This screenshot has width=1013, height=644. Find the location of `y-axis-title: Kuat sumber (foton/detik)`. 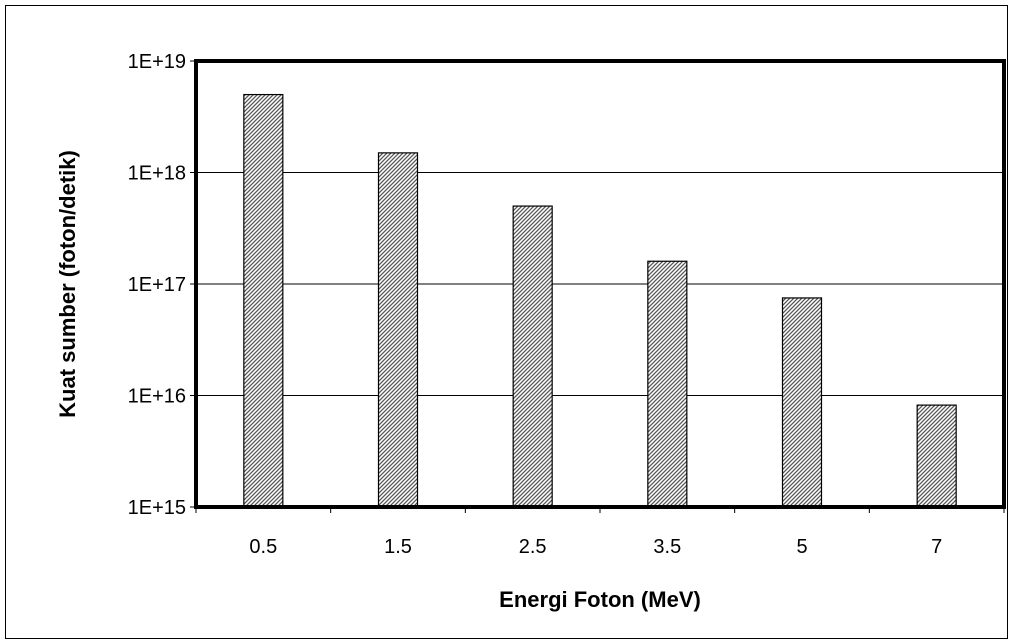

y-axis-title: Kuat sumber (foton/detik) is located at coordinates (67, 284).